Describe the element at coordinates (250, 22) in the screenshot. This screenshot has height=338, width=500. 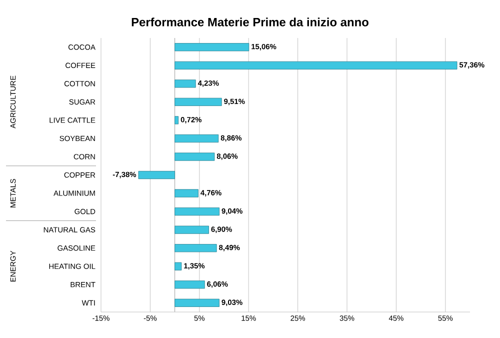
I see `chart-title: Performance Materie Prime da inizio anno` at that location.